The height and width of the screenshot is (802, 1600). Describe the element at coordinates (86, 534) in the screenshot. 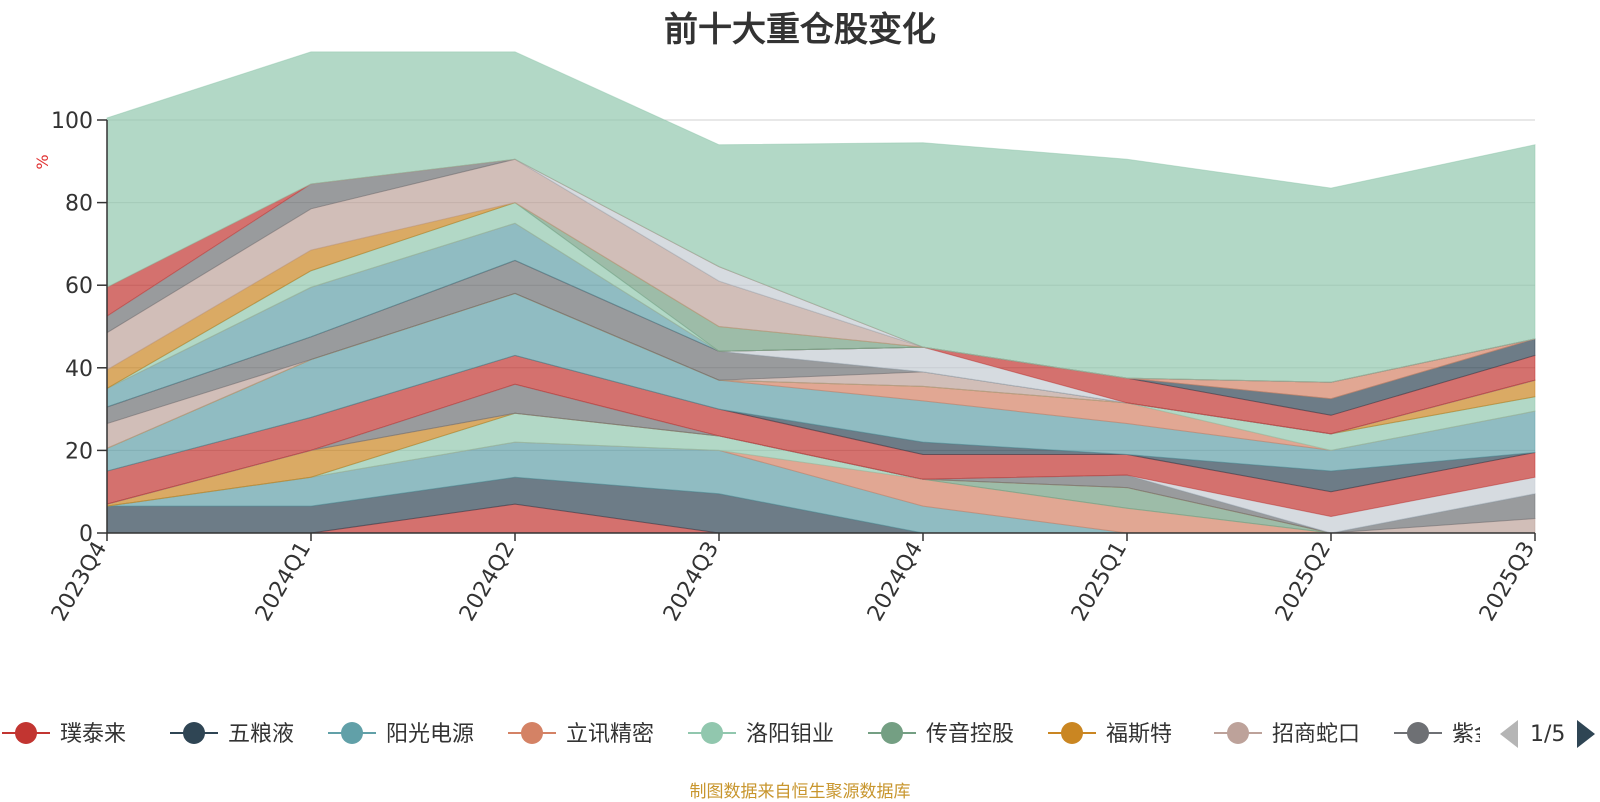

I see `y-tick-label: 0` at that location.